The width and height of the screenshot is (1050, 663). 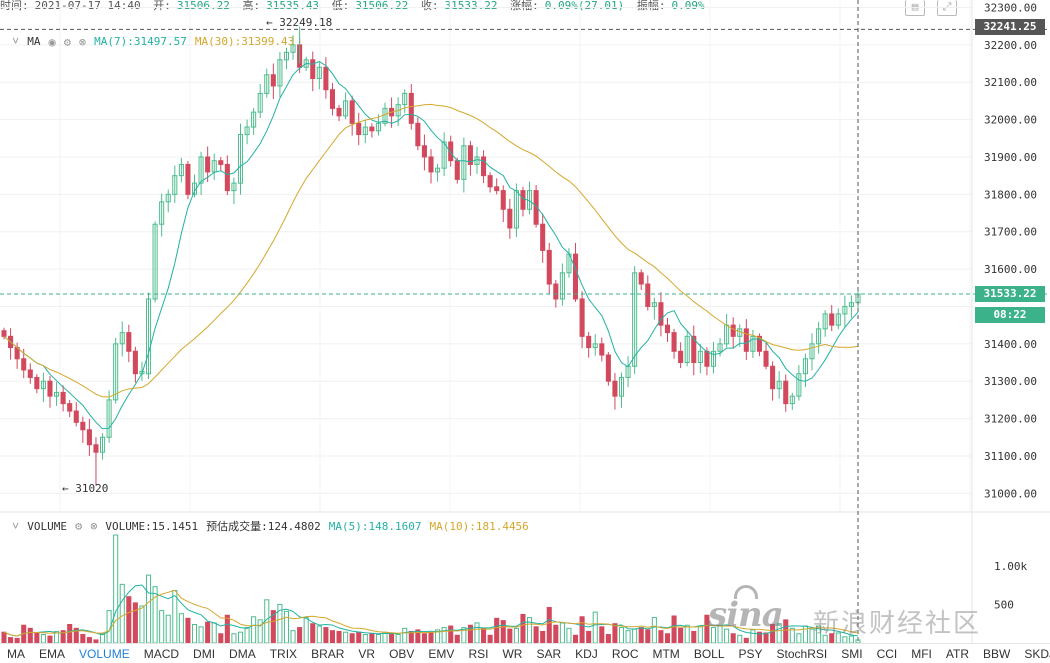 What do you see at coordinates (915, 8) in the screenshot?
I see `screenshot-icon: ▤` at bounding box center [915, 8].